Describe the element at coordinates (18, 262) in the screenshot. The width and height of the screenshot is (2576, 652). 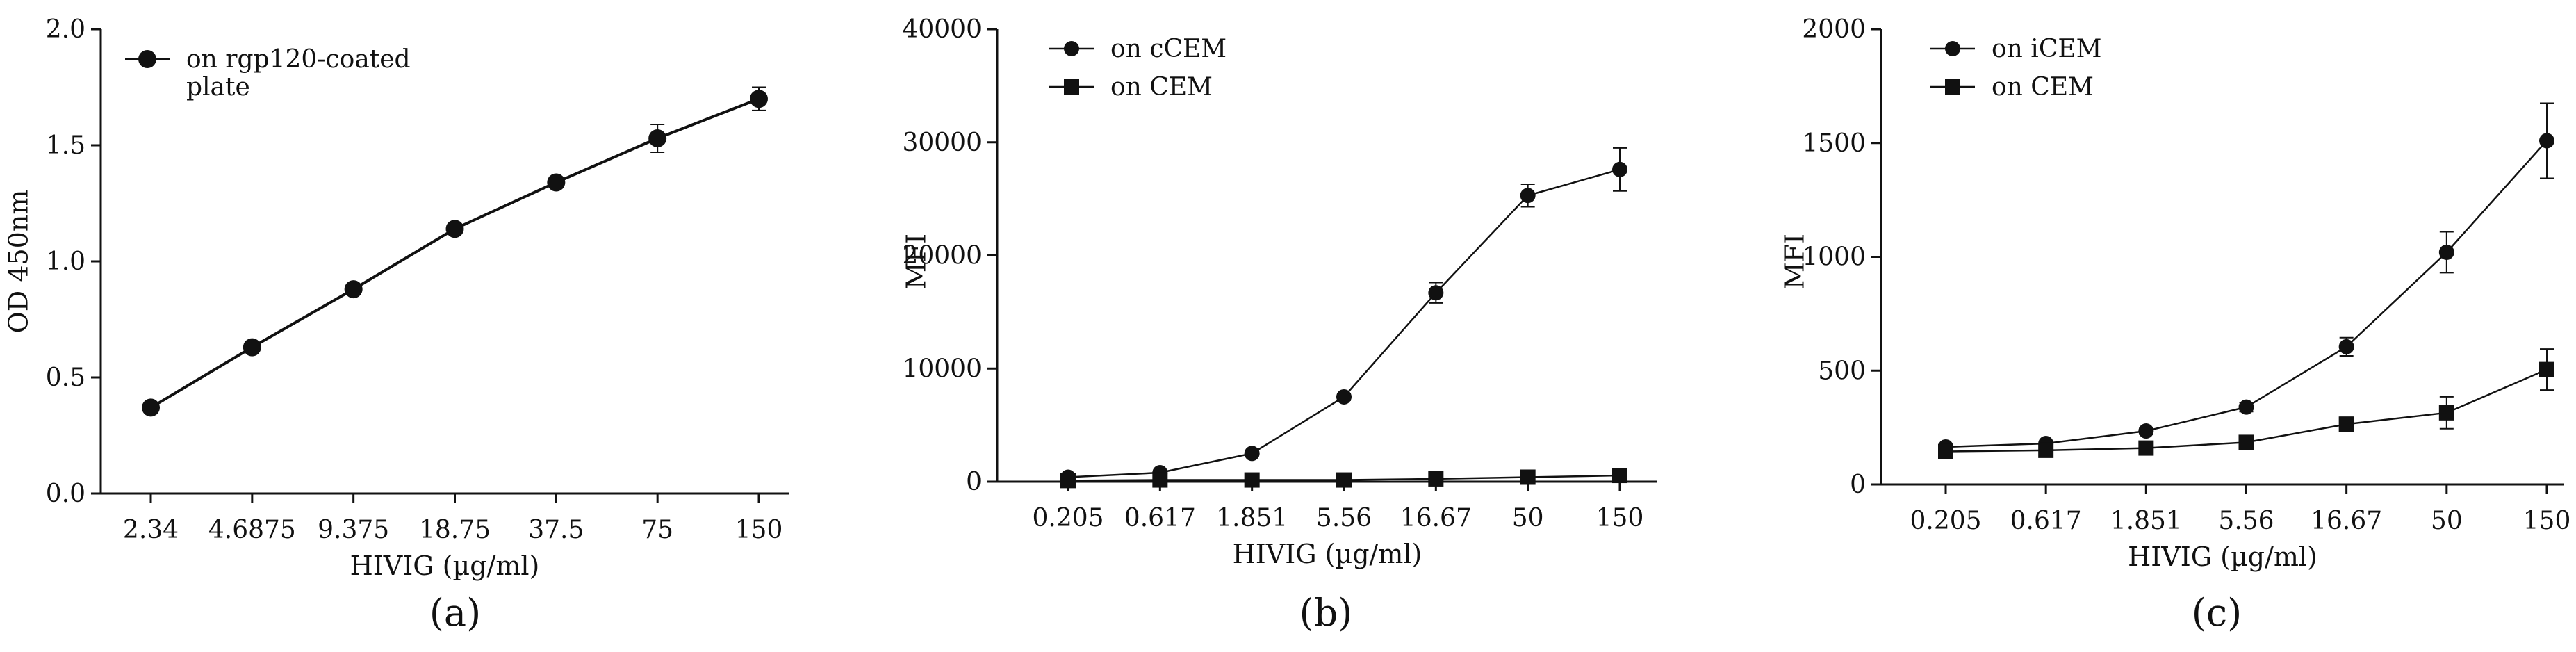
I see `y-axis-label: OD 450nm` at that location.